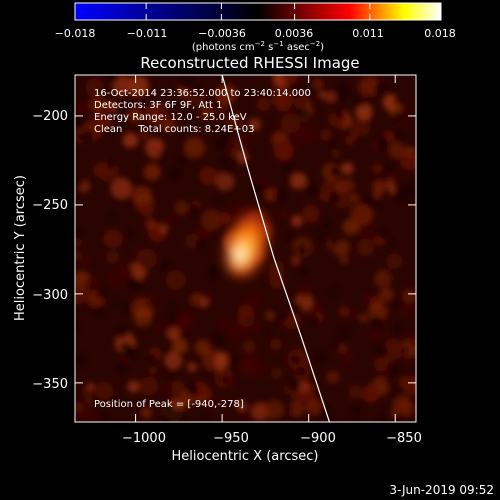 The height and width of the screenshot is (500, 500). I want to click on colorbar-ticks, so click(258, 11).